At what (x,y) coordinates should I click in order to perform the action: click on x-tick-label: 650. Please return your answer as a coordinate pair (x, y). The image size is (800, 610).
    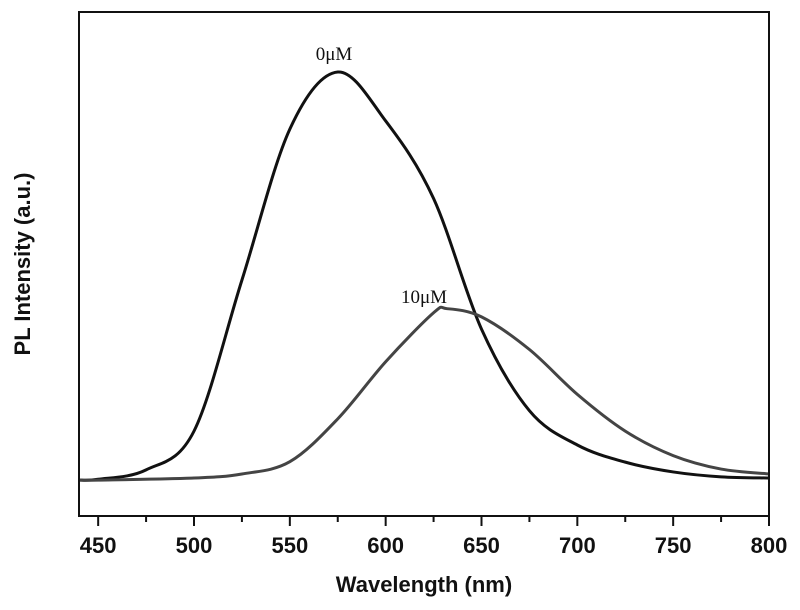
    Looking at the image, I should click on (481, 545).